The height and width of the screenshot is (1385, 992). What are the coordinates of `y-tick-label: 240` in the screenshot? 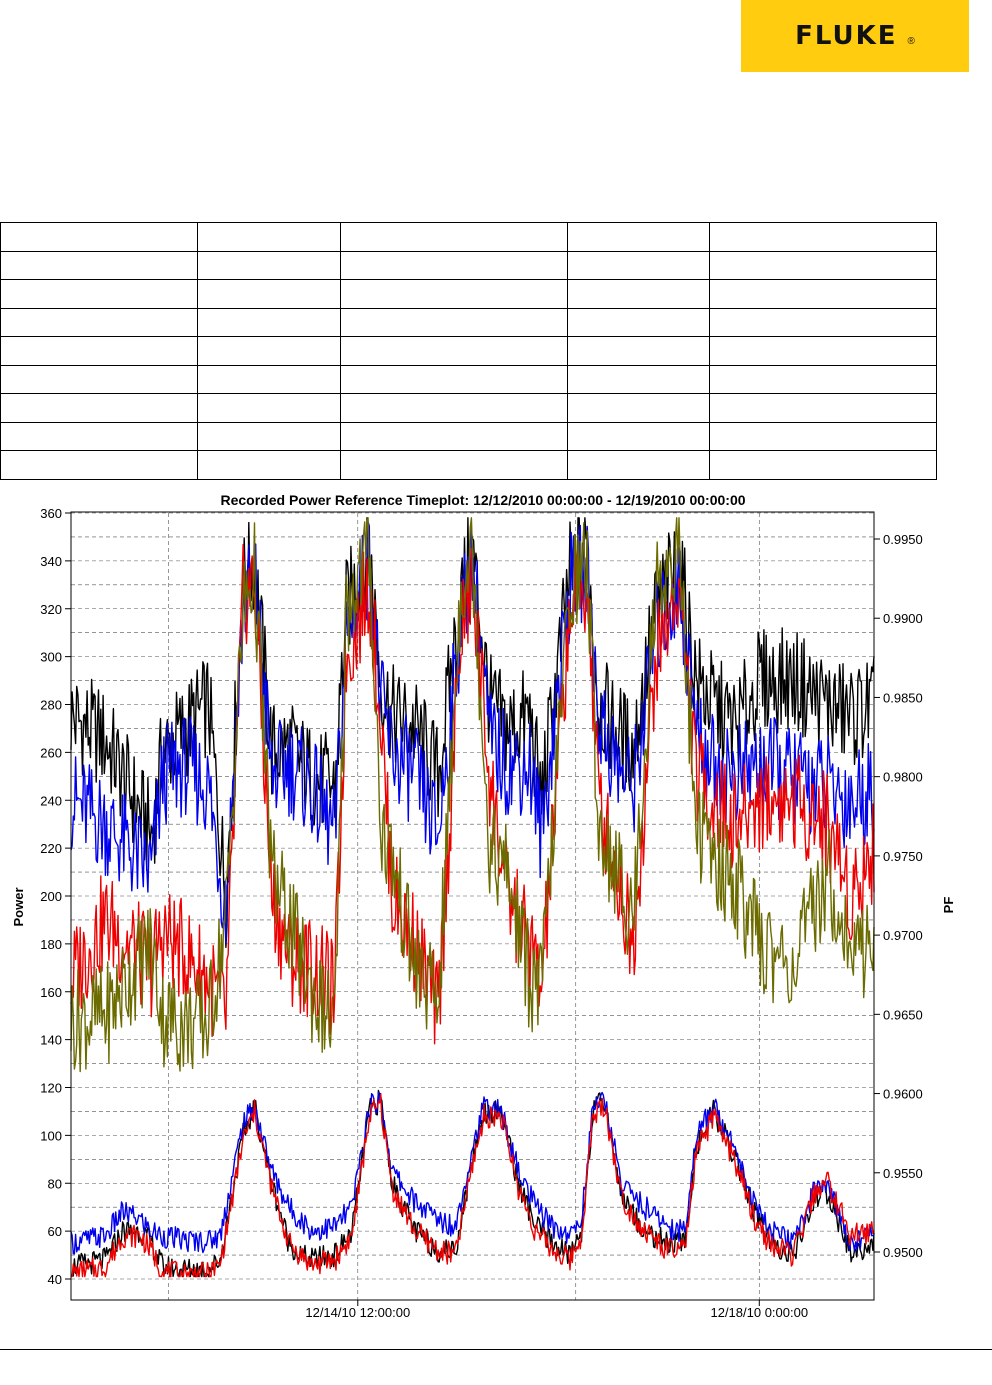 It's located at (51, 800).